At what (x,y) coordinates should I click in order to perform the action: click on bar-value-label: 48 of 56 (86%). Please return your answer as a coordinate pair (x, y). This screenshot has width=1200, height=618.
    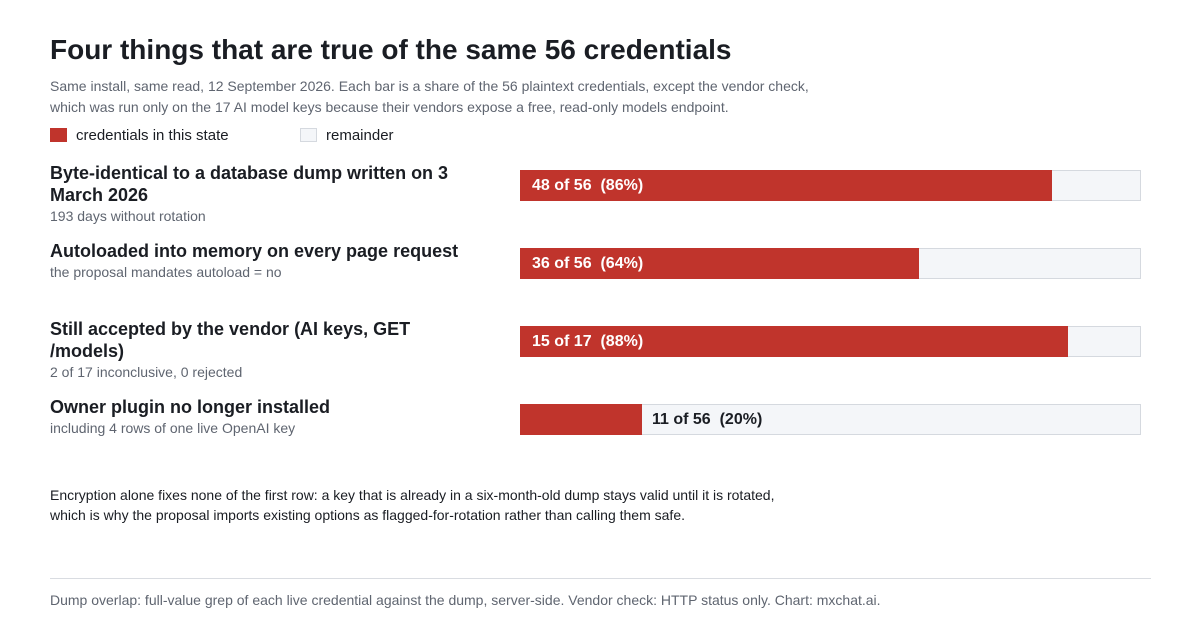
    Looking at the image, I should click on (588, 185).